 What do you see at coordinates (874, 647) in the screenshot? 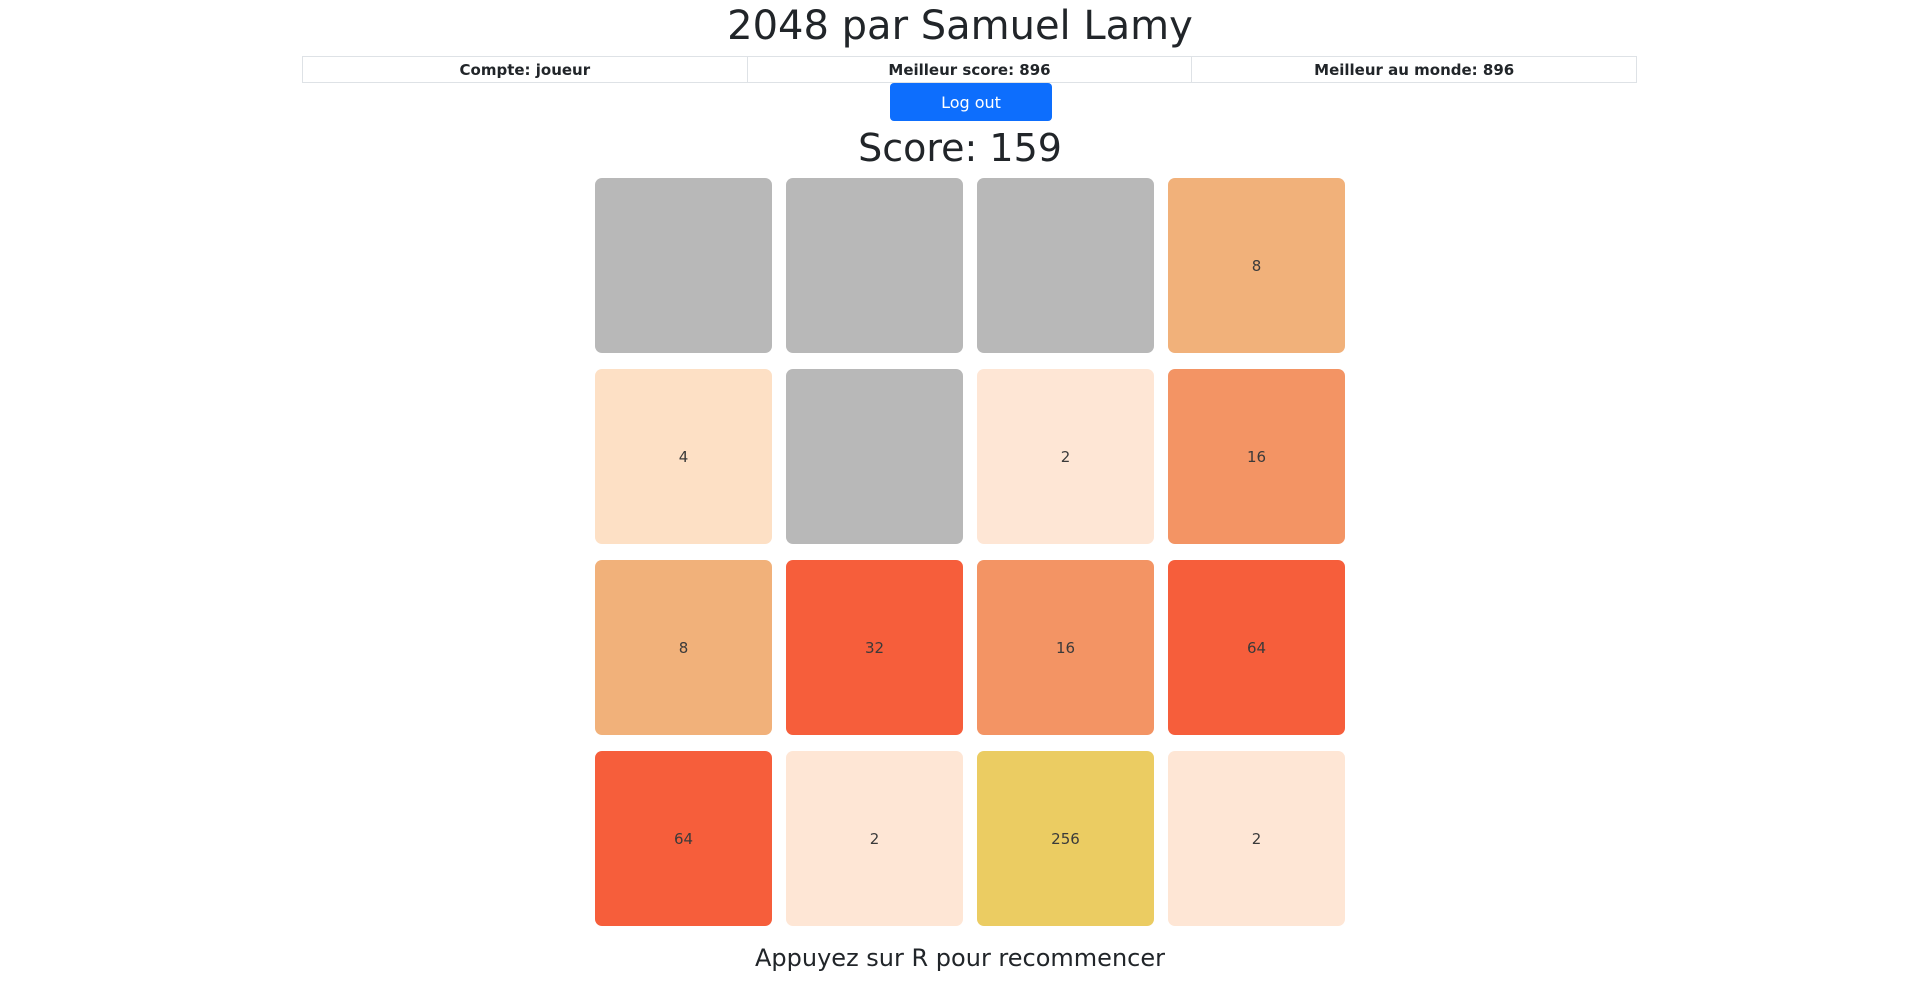
I see `tile: 32` at bounding box center [874, 647].